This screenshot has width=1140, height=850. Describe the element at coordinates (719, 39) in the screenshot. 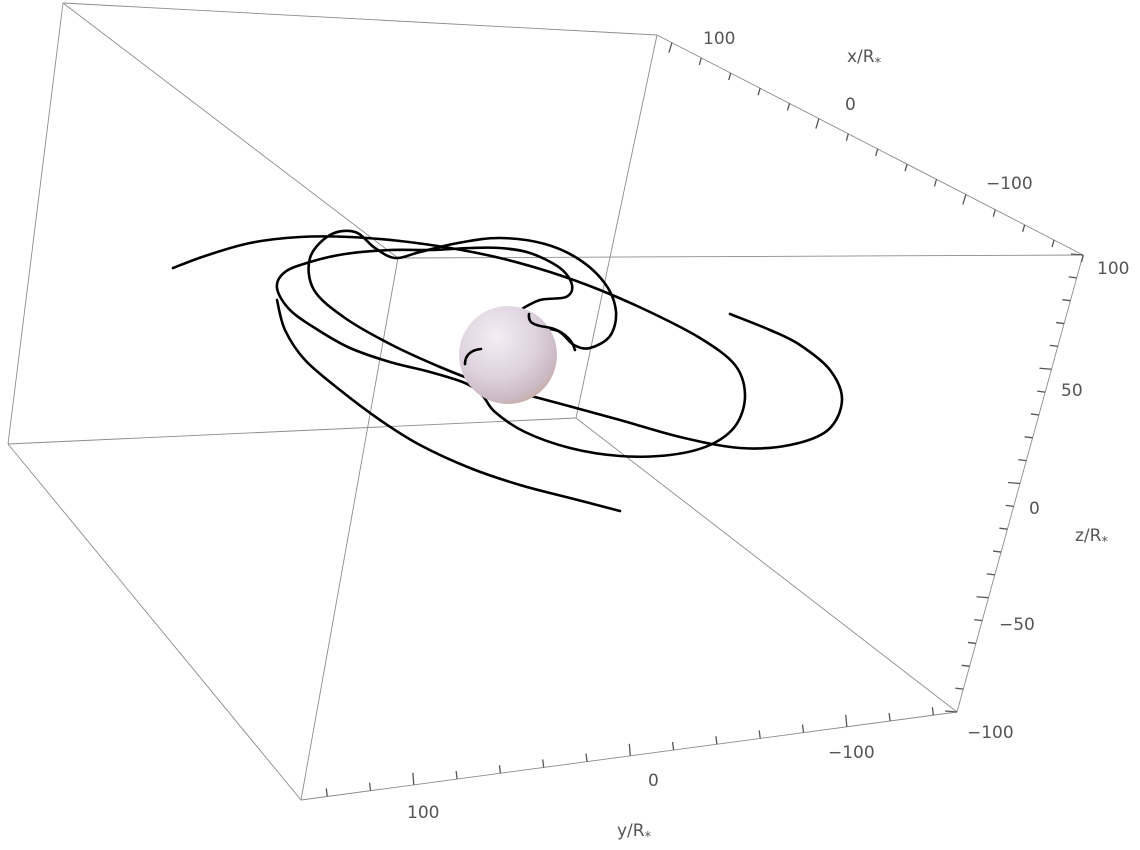

I see `x-tick-label: 100` at that location.